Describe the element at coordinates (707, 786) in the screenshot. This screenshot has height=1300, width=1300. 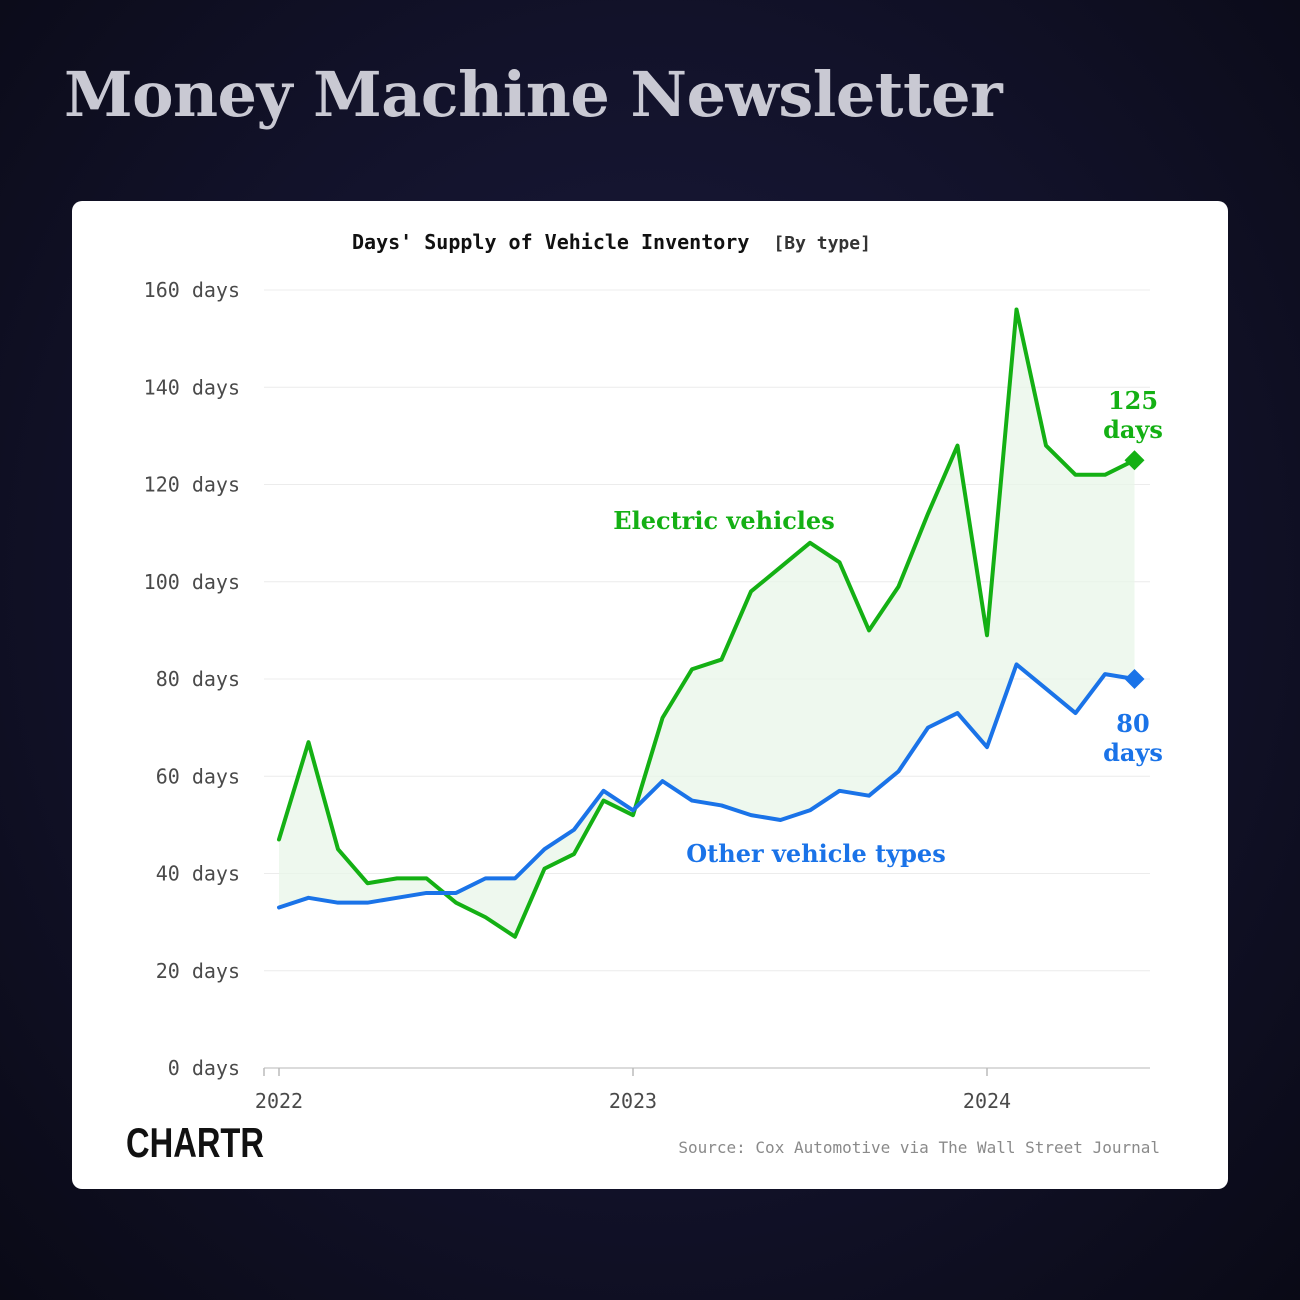
I see `series-line` at that location.